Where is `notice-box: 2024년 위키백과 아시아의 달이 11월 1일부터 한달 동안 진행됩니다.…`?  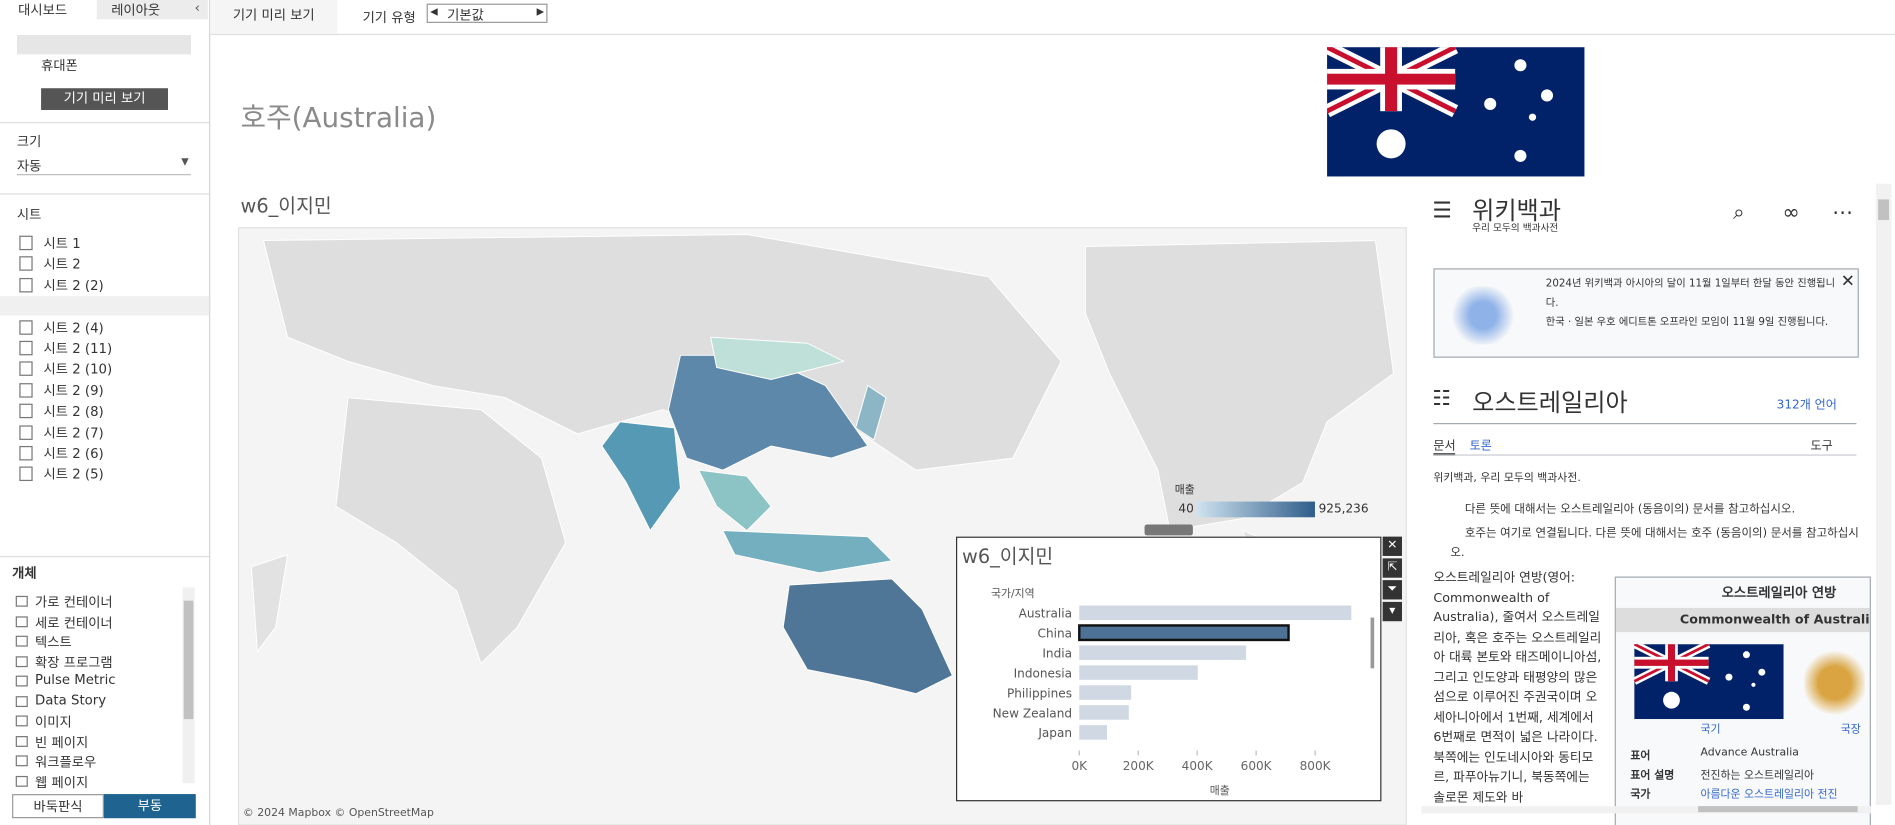
notice-box: 2024년 위키백과 아시아의 달이 11월 1일부터 한달 동안 진행됩니다.… is located at coordinates (1646, 313).